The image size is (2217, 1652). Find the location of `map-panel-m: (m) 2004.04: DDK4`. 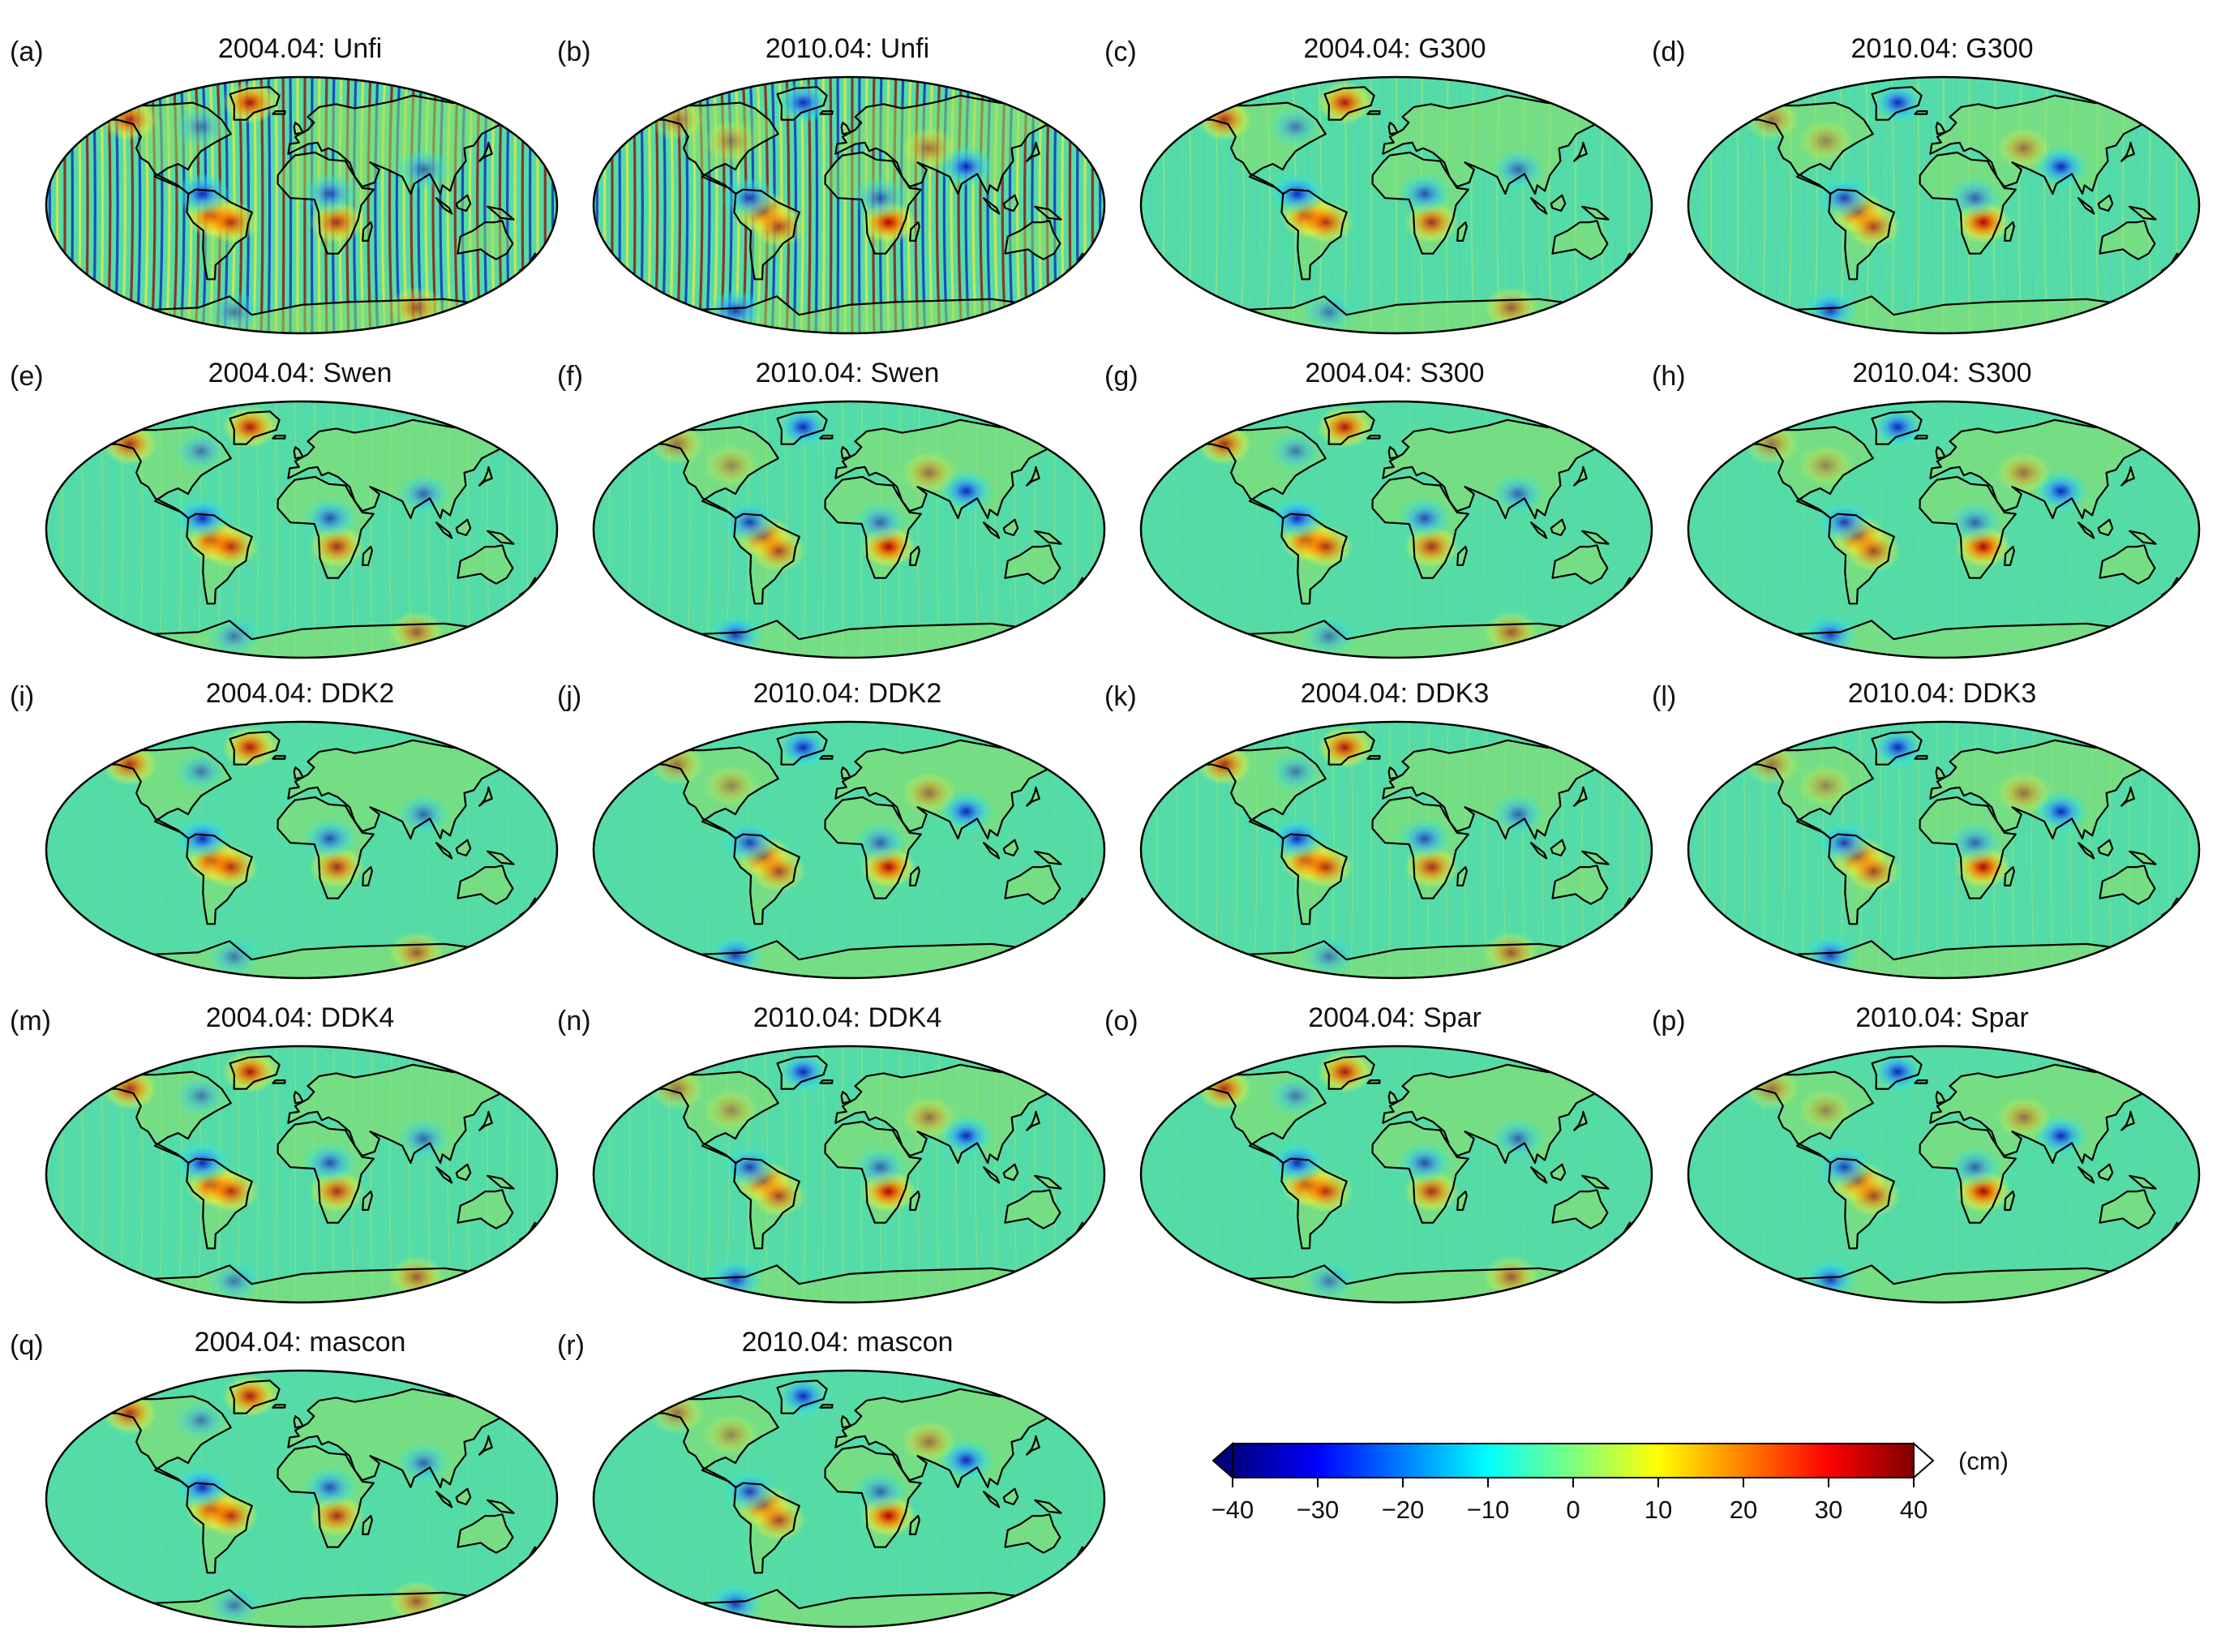

map-panel-m: (m) 2004.04: DDK4 is located at coordinates (283, 1158).